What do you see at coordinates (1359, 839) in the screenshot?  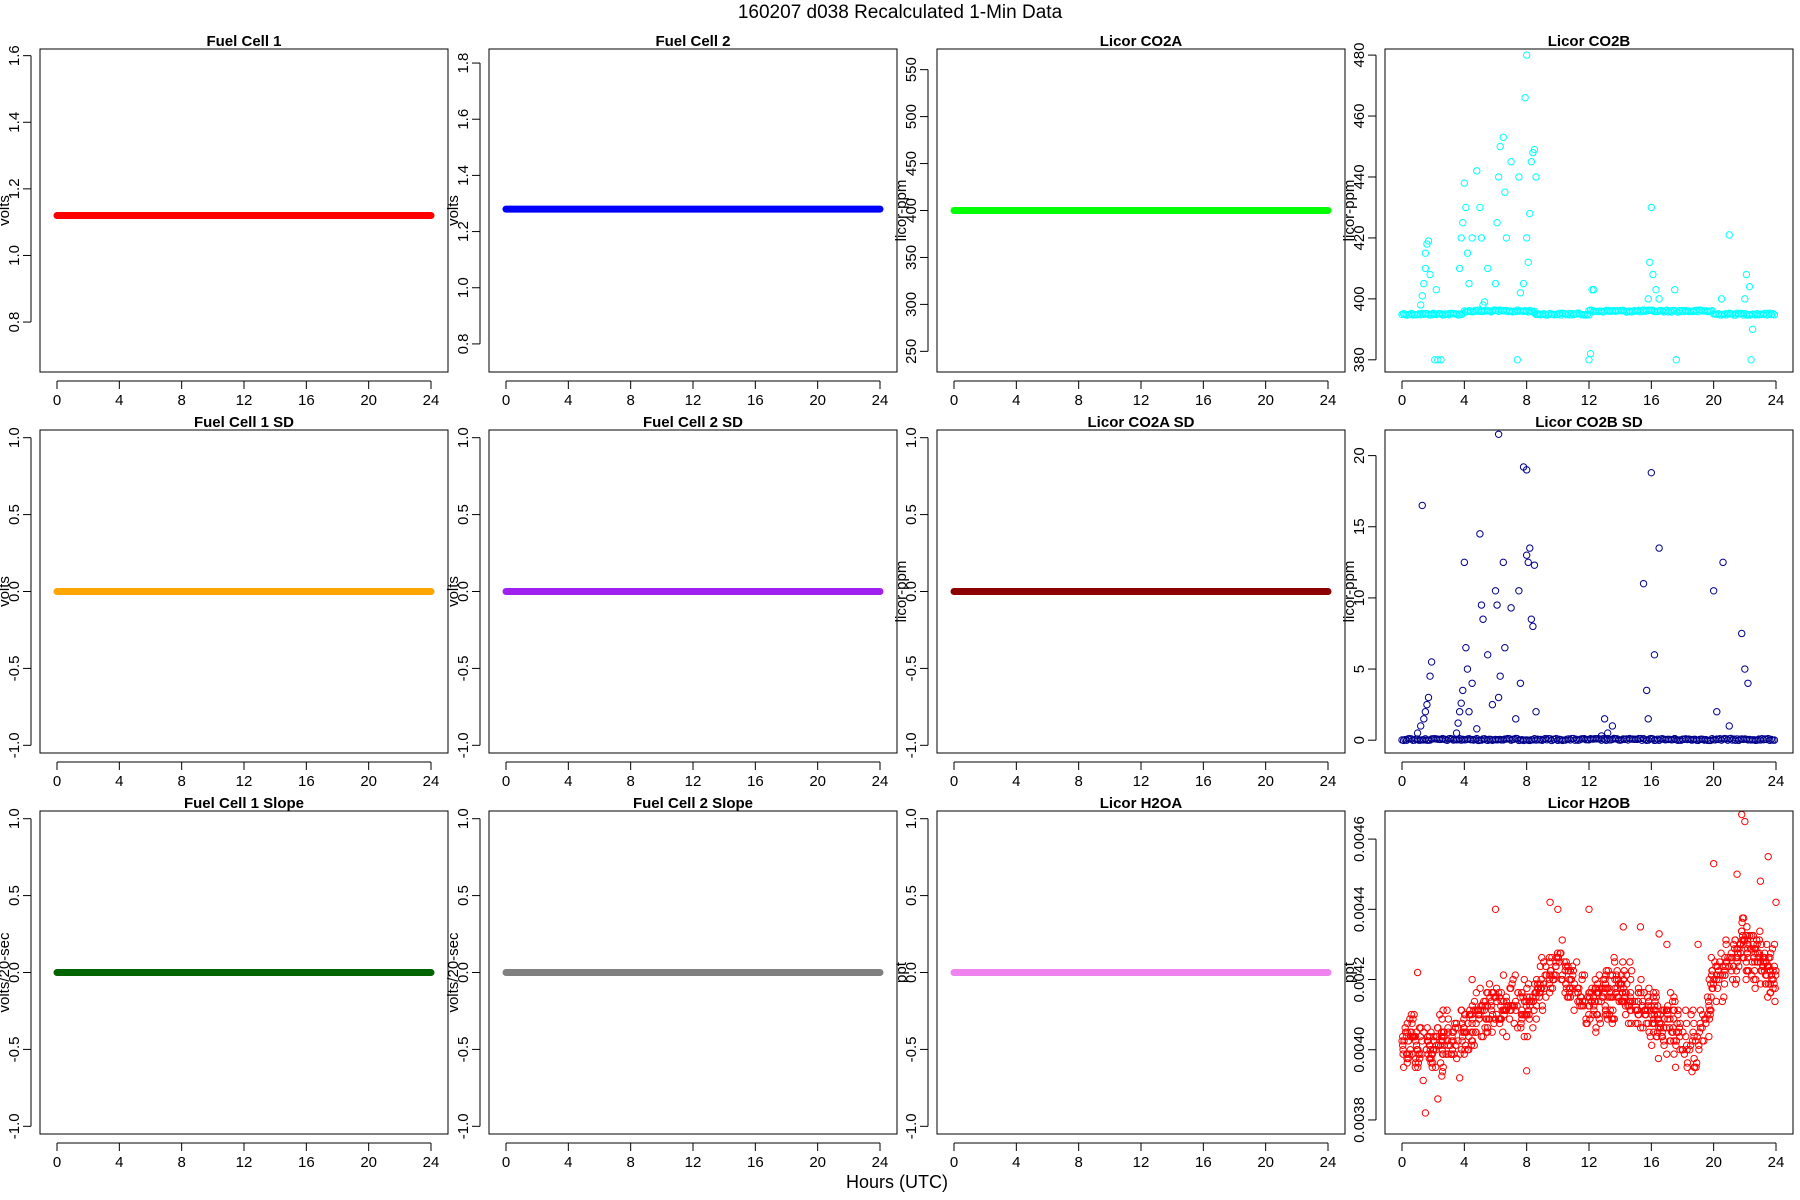 I see `y-tick-label: 0.0046` at bounding box center [1359, 839].